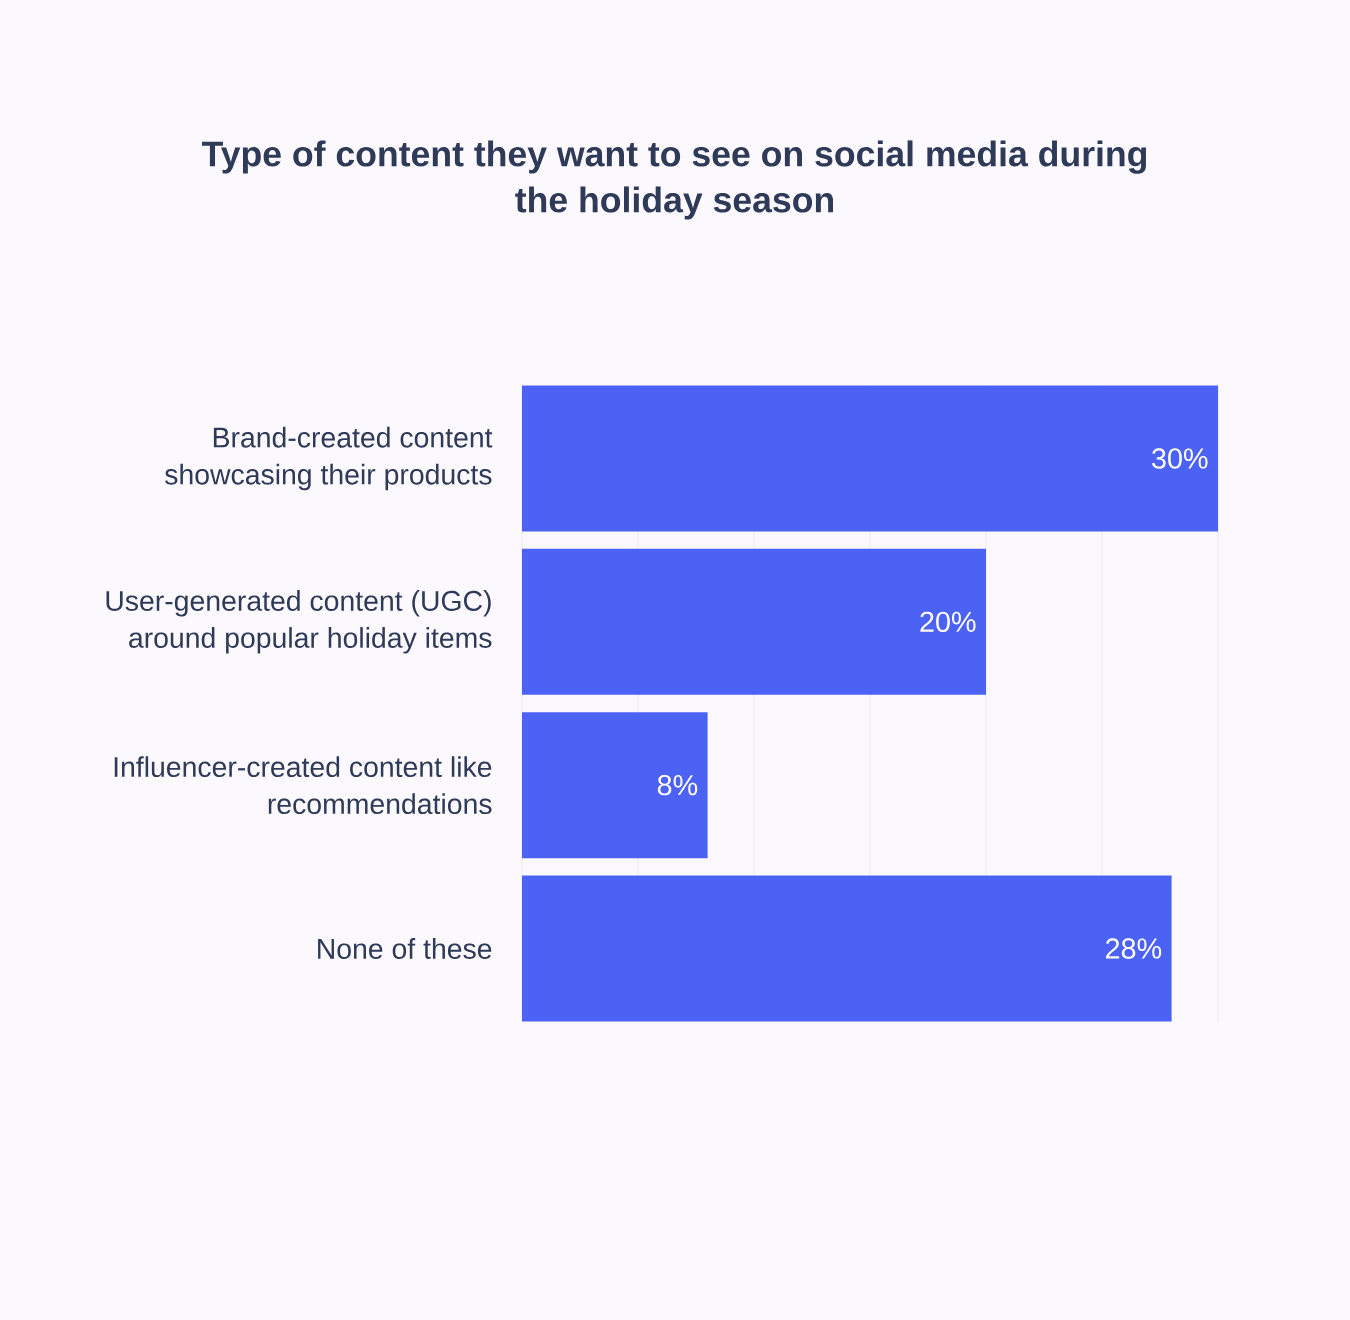 The width and height of the screenshot is (1350, 1320). I want to click on y-tick-label: Influencer-created content like recommendations, so click(303, 785).